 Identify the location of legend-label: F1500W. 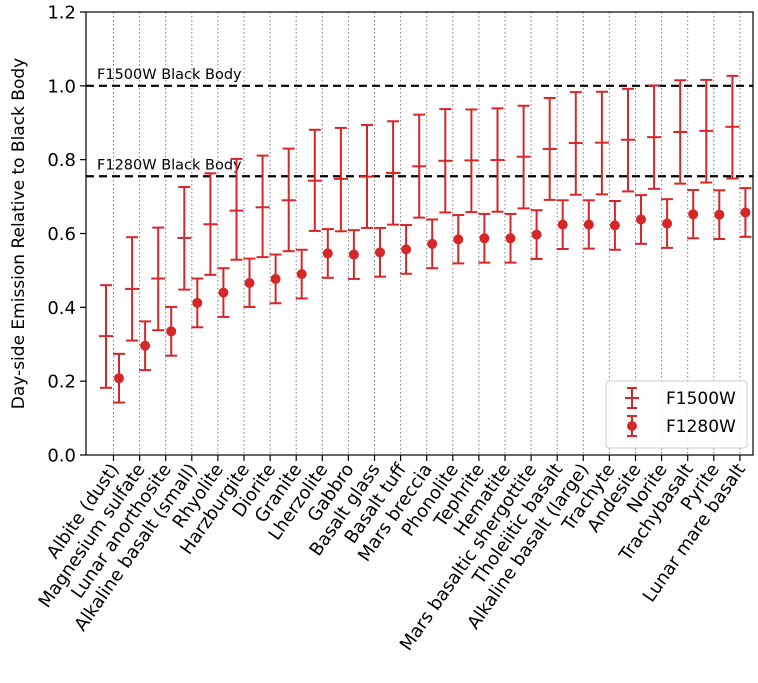
(701, 399).